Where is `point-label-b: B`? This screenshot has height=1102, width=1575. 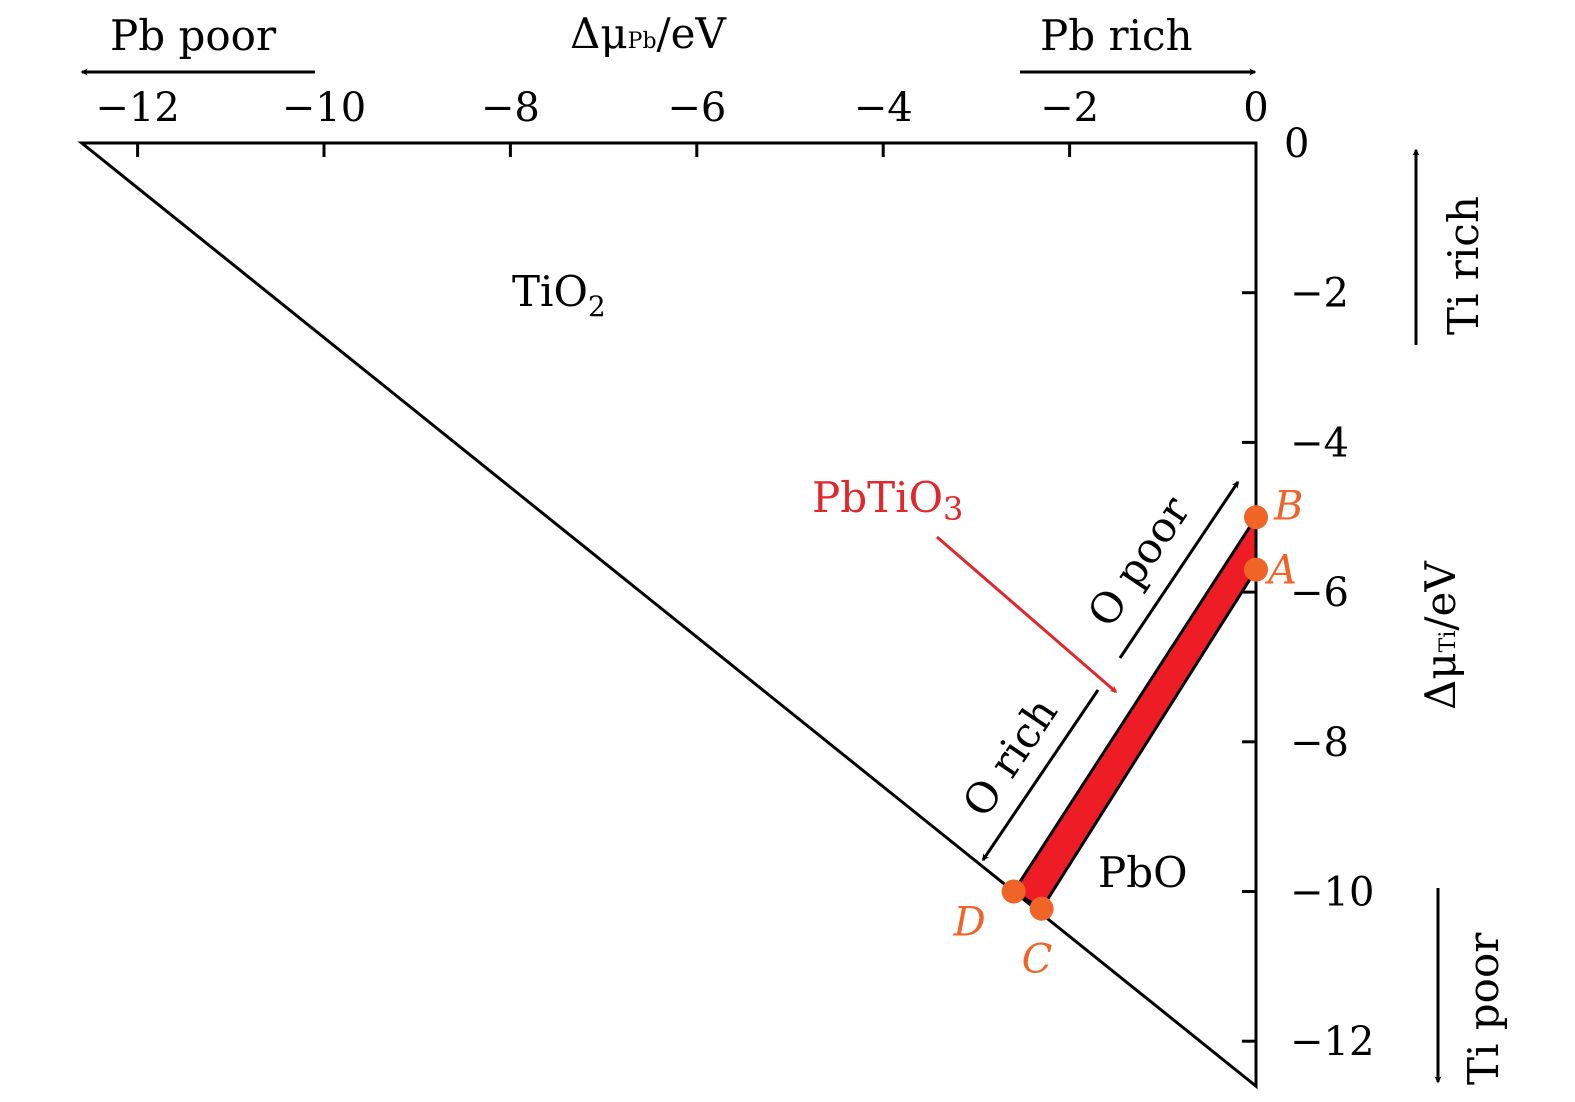
point-label-b: B is located at coordinates (1288, 506).